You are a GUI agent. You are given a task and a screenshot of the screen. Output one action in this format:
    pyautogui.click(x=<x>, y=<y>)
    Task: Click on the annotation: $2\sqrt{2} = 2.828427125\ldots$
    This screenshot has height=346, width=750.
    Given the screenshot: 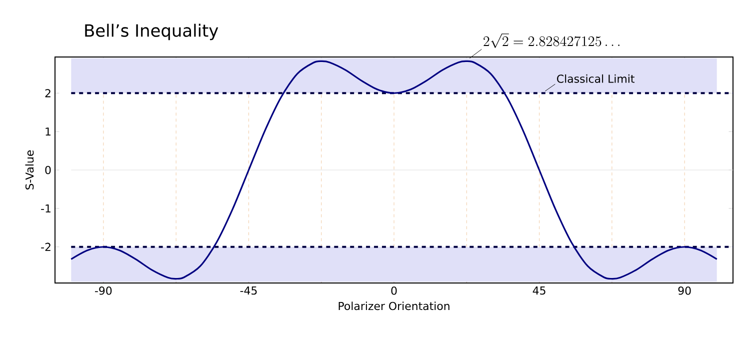 What is the action you would take?
    pyautogui.click(x=552, y=41)
    